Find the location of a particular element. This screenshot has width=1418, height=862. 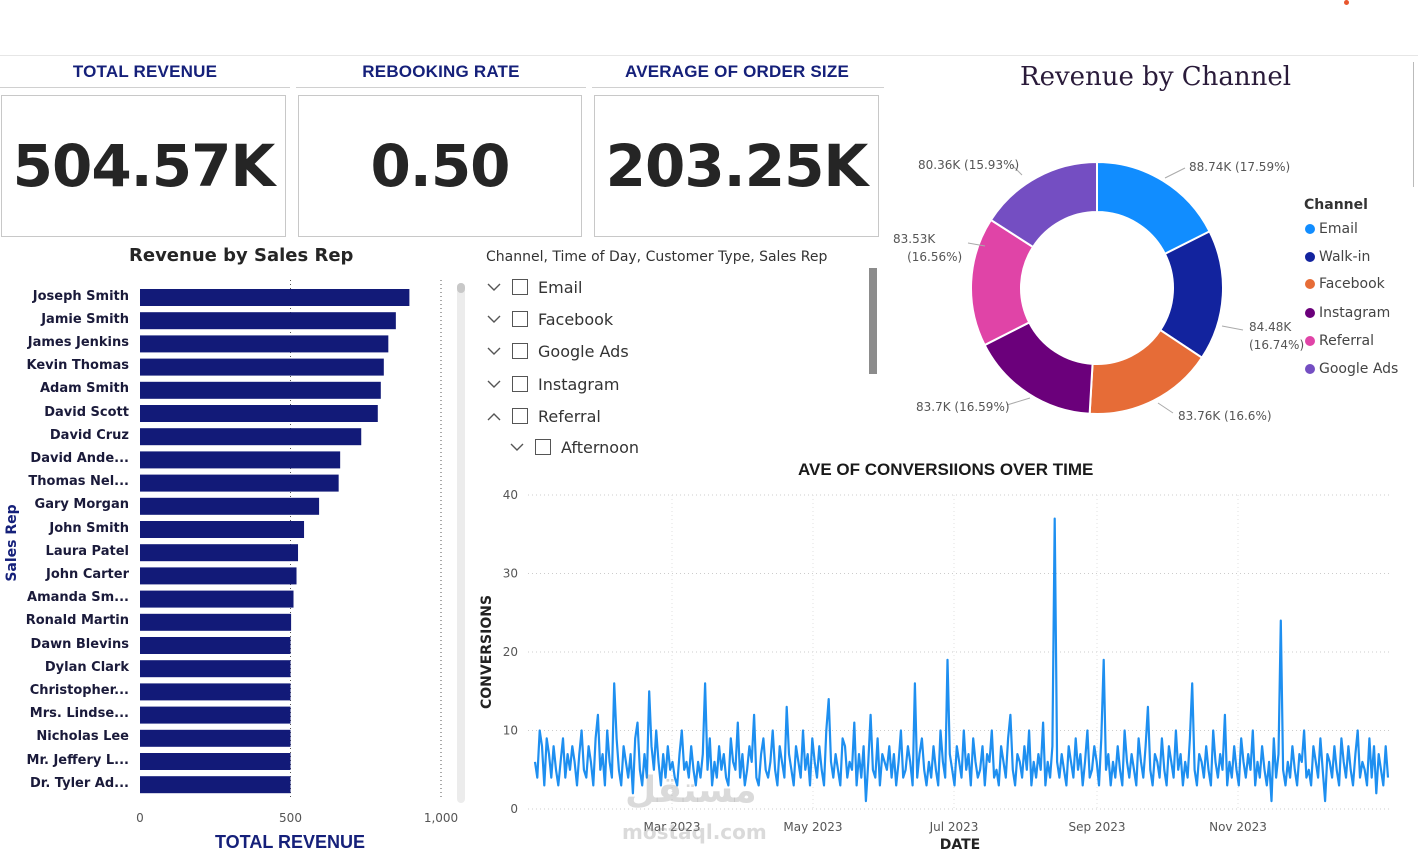

donut-data-label: 83.7K (16.59%) is located at coordinates (963, 407).